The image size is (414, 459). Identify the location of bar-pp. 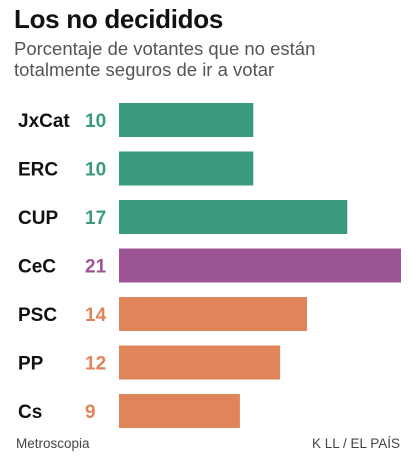
(200, 362).